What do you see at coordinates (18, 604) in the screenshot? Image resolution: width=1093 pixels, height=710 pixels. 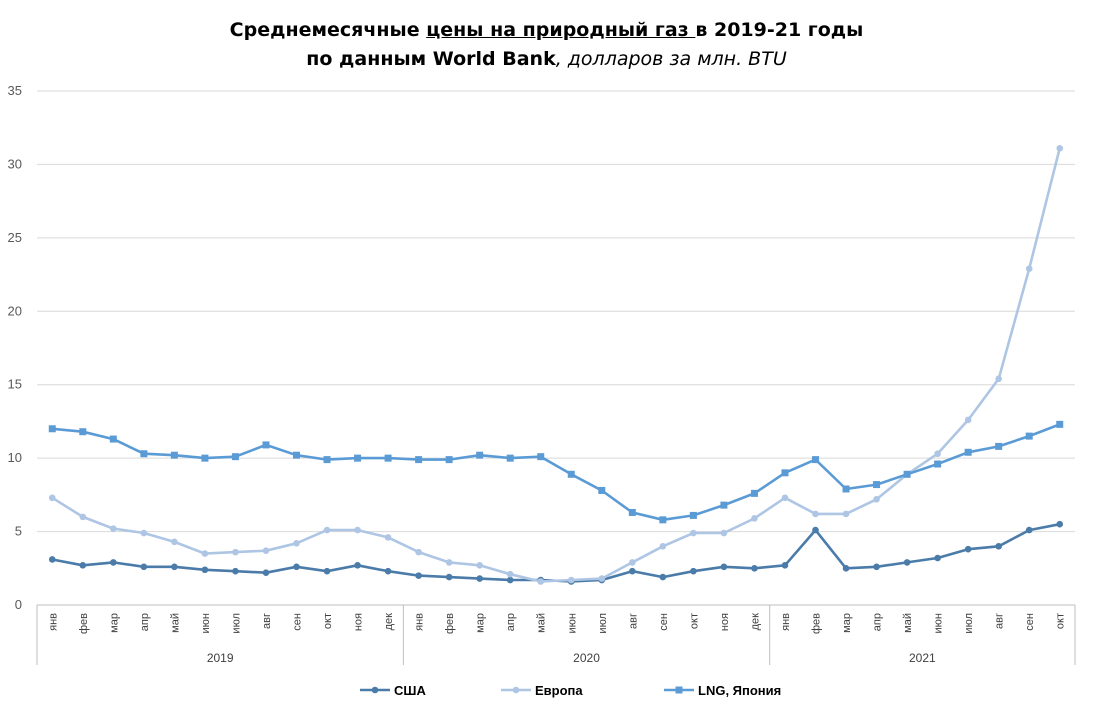 I see `y-tick-label: 0` at bounding box center [18, 604].